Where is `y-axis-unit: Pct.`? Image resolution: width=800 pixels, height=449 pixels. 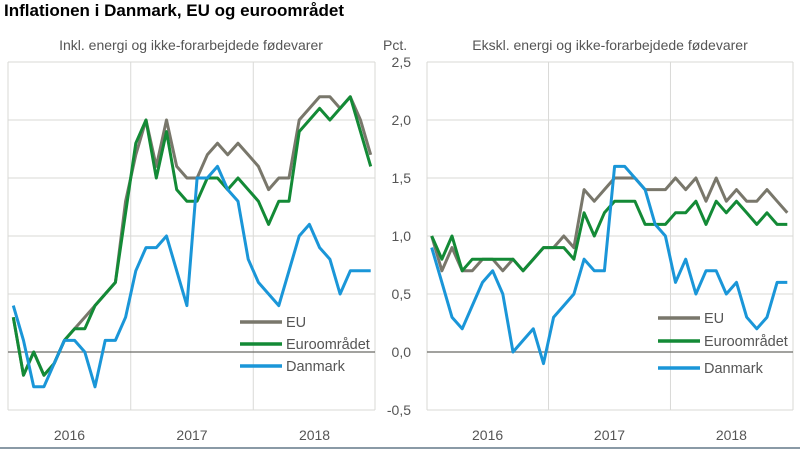
y-axis-unit: Pct. is located at coordinates (395, 45).